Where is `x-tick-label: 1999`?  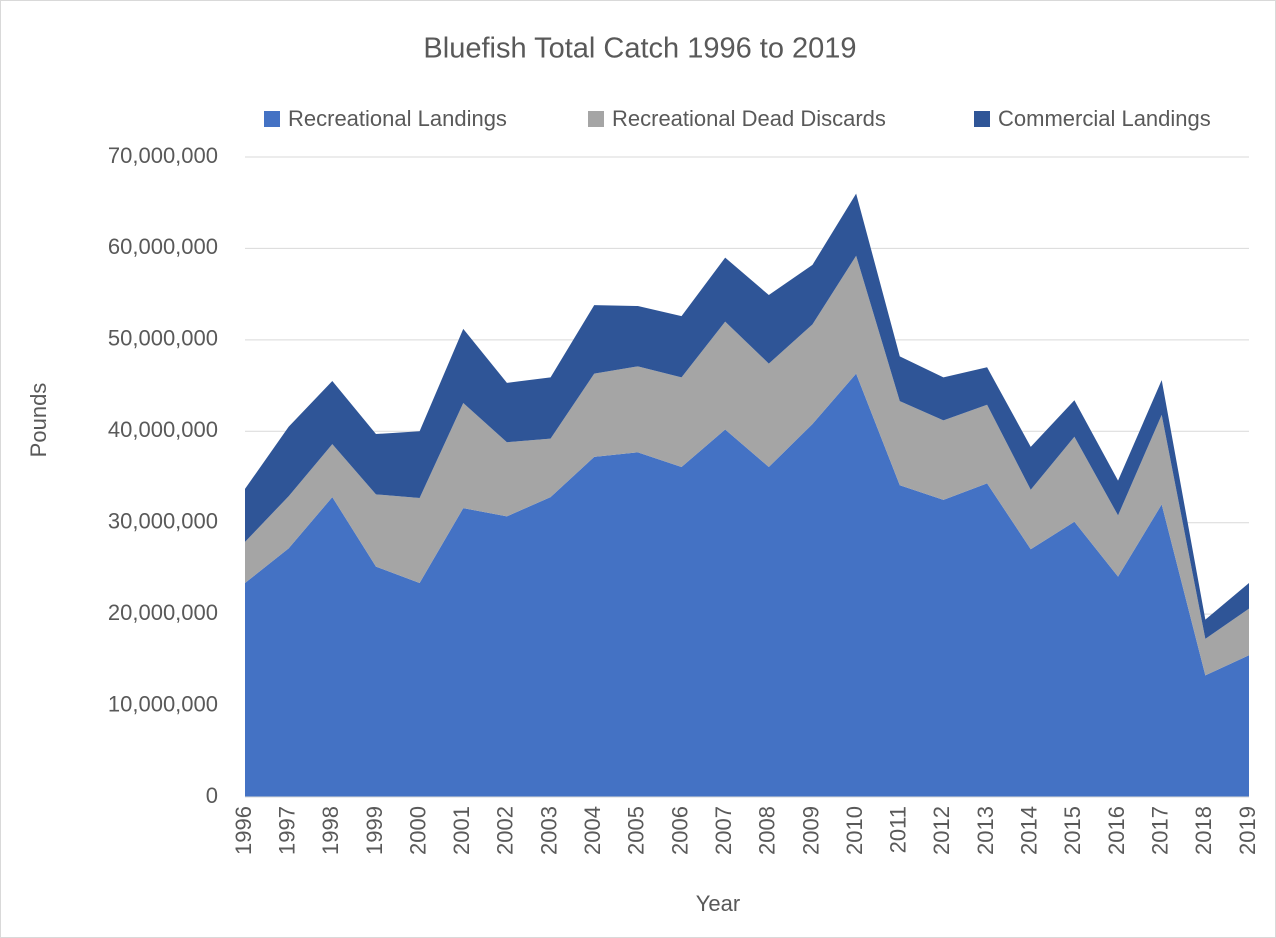
x-tick-label: 1999 is located at coordinates (374, 830).